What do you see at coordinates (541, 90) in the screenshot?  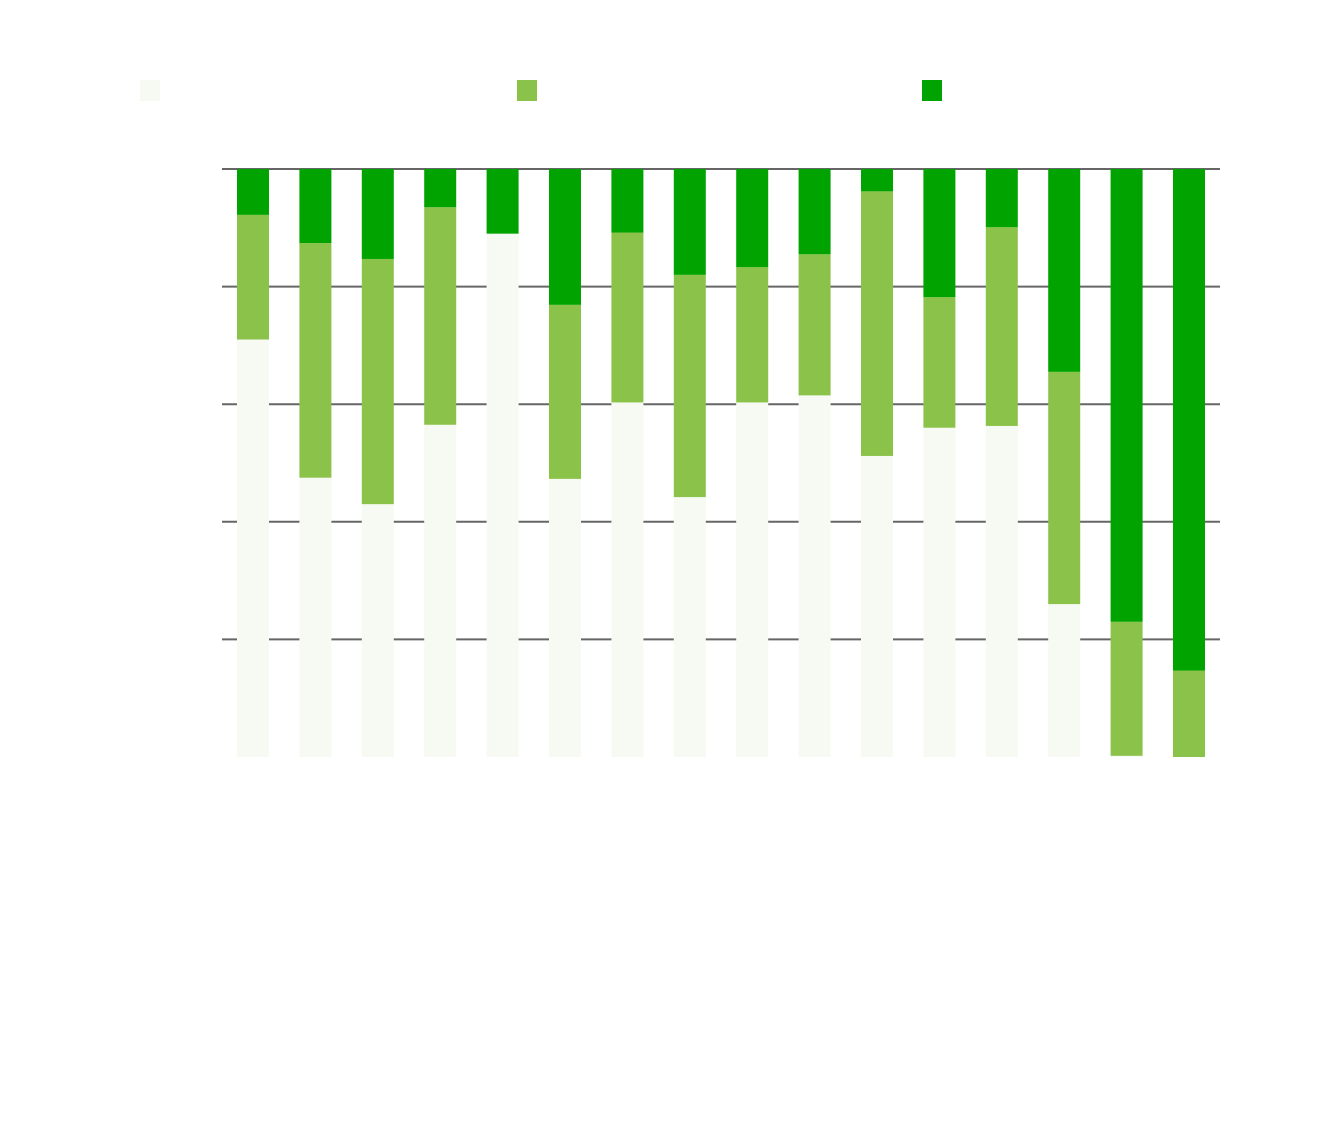 I see `legend` at bounding box center [541, 90].